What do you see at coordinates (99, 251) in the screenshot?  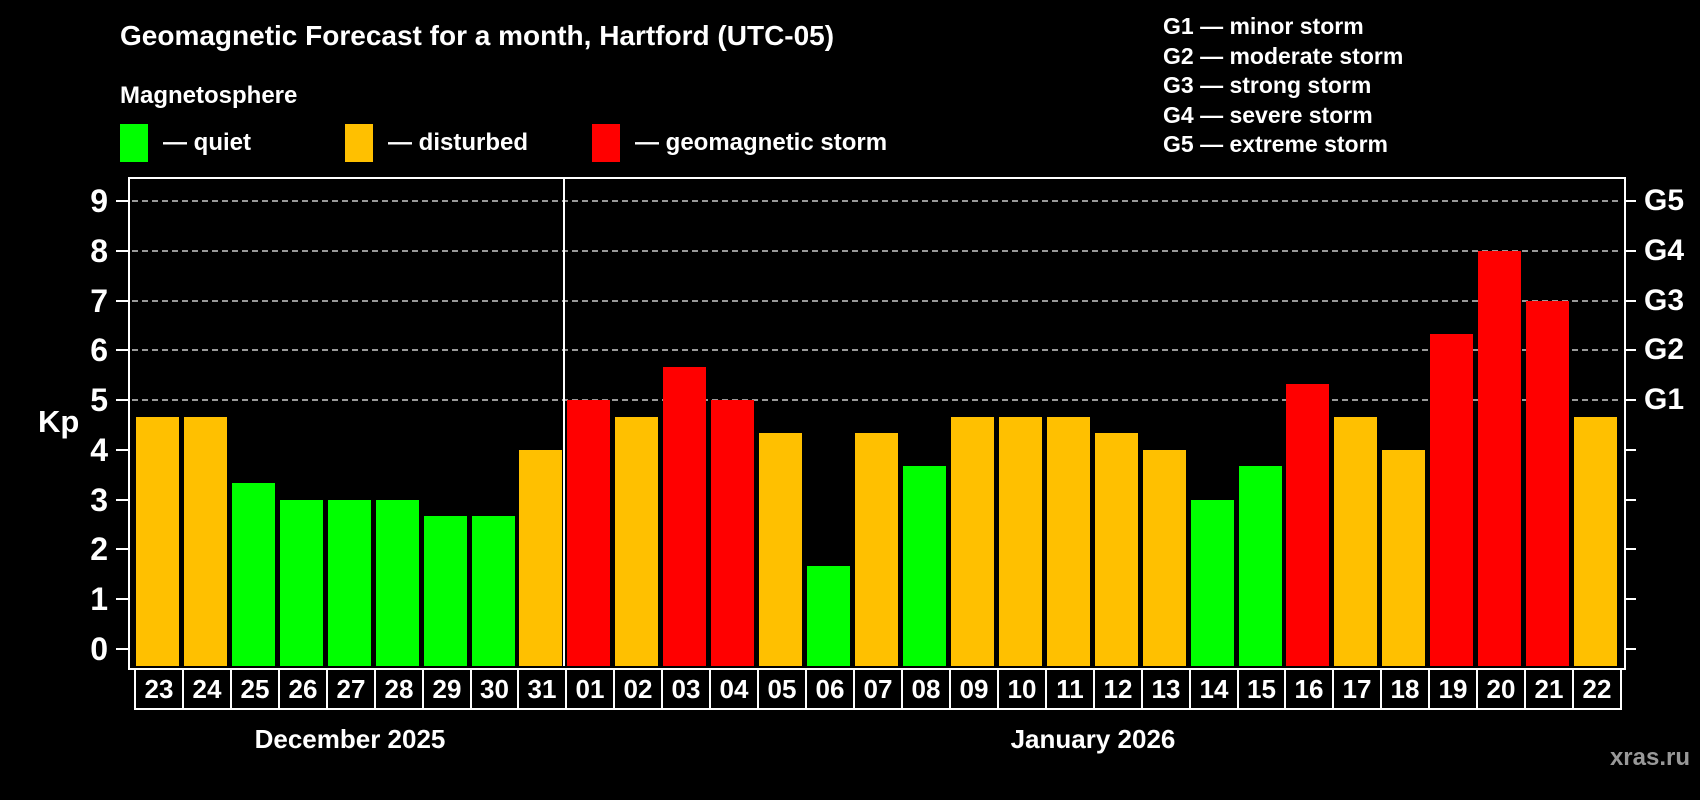 I see `y-tick-label: 8` at bounding box center [99, 251].